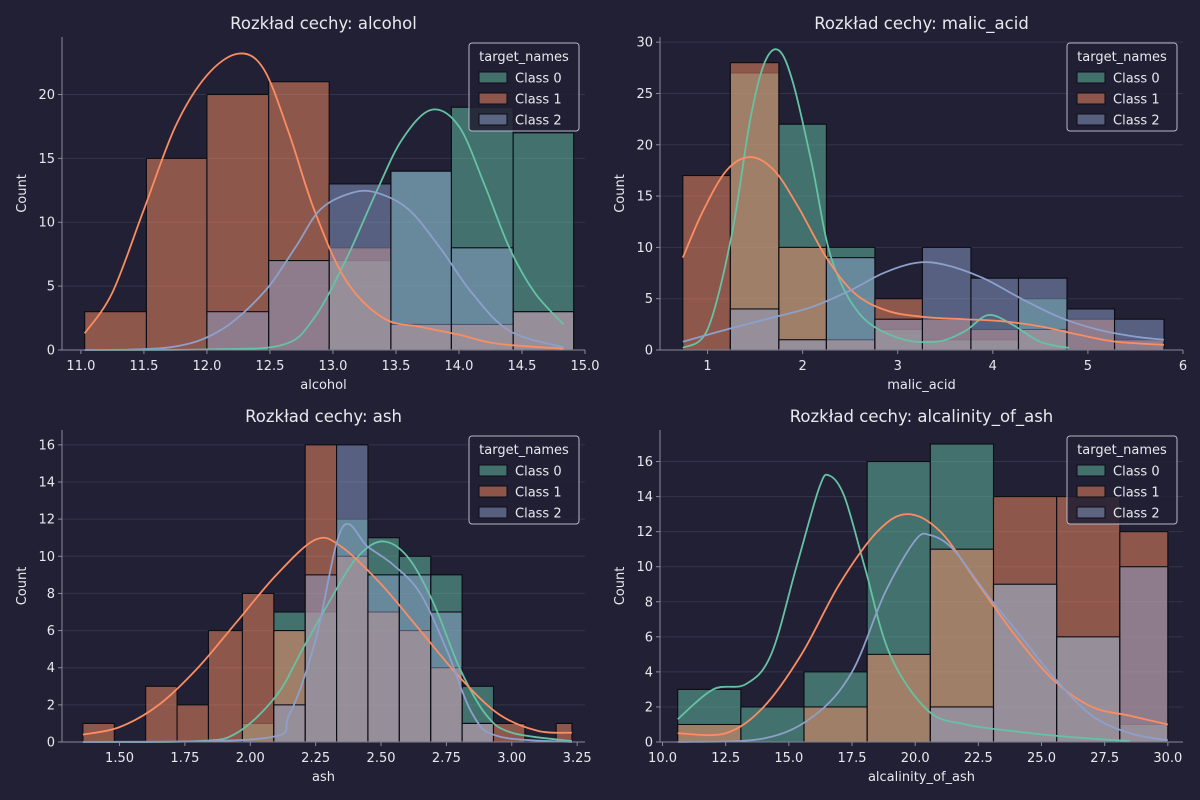 The width and height of the screenshot is (1200, 800). I want to click on x-tick-label: 2.50, so click(381, 758).